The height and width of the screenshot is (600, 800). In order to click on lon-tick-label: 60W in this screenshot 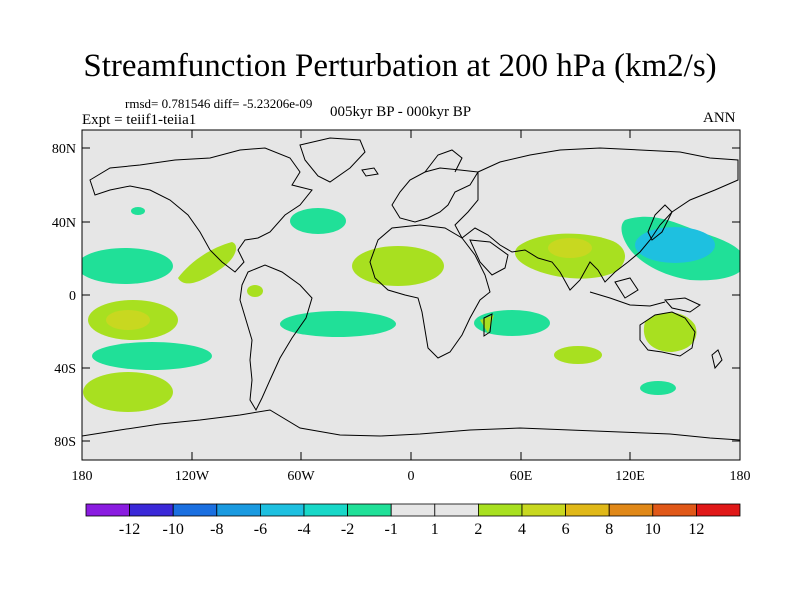, I will do `click(301, 476)`.